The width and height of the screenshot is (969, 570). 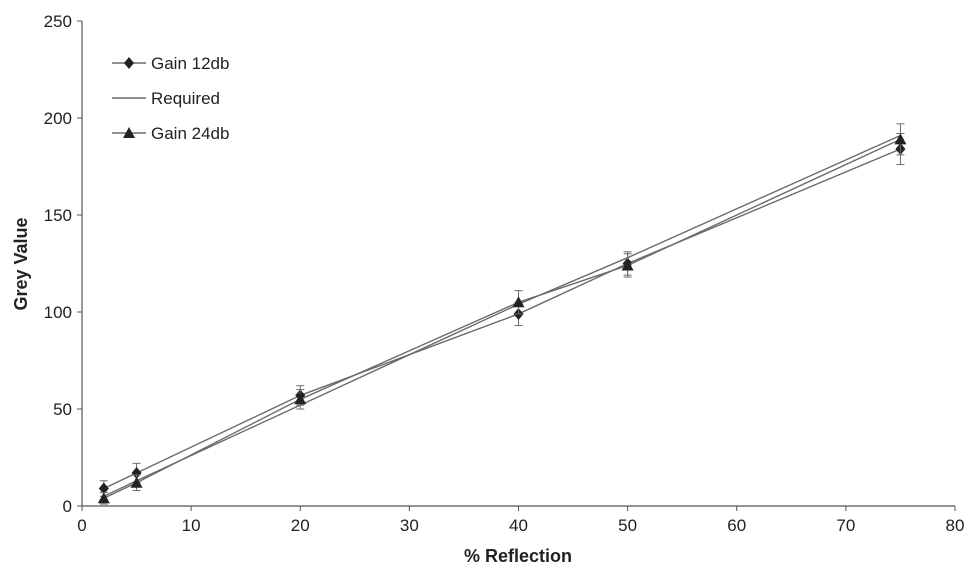 What do you see at coordinates (62, 409) in the screenshot?
I see `y-tick-label: 50` at bounding box center [62, 409].